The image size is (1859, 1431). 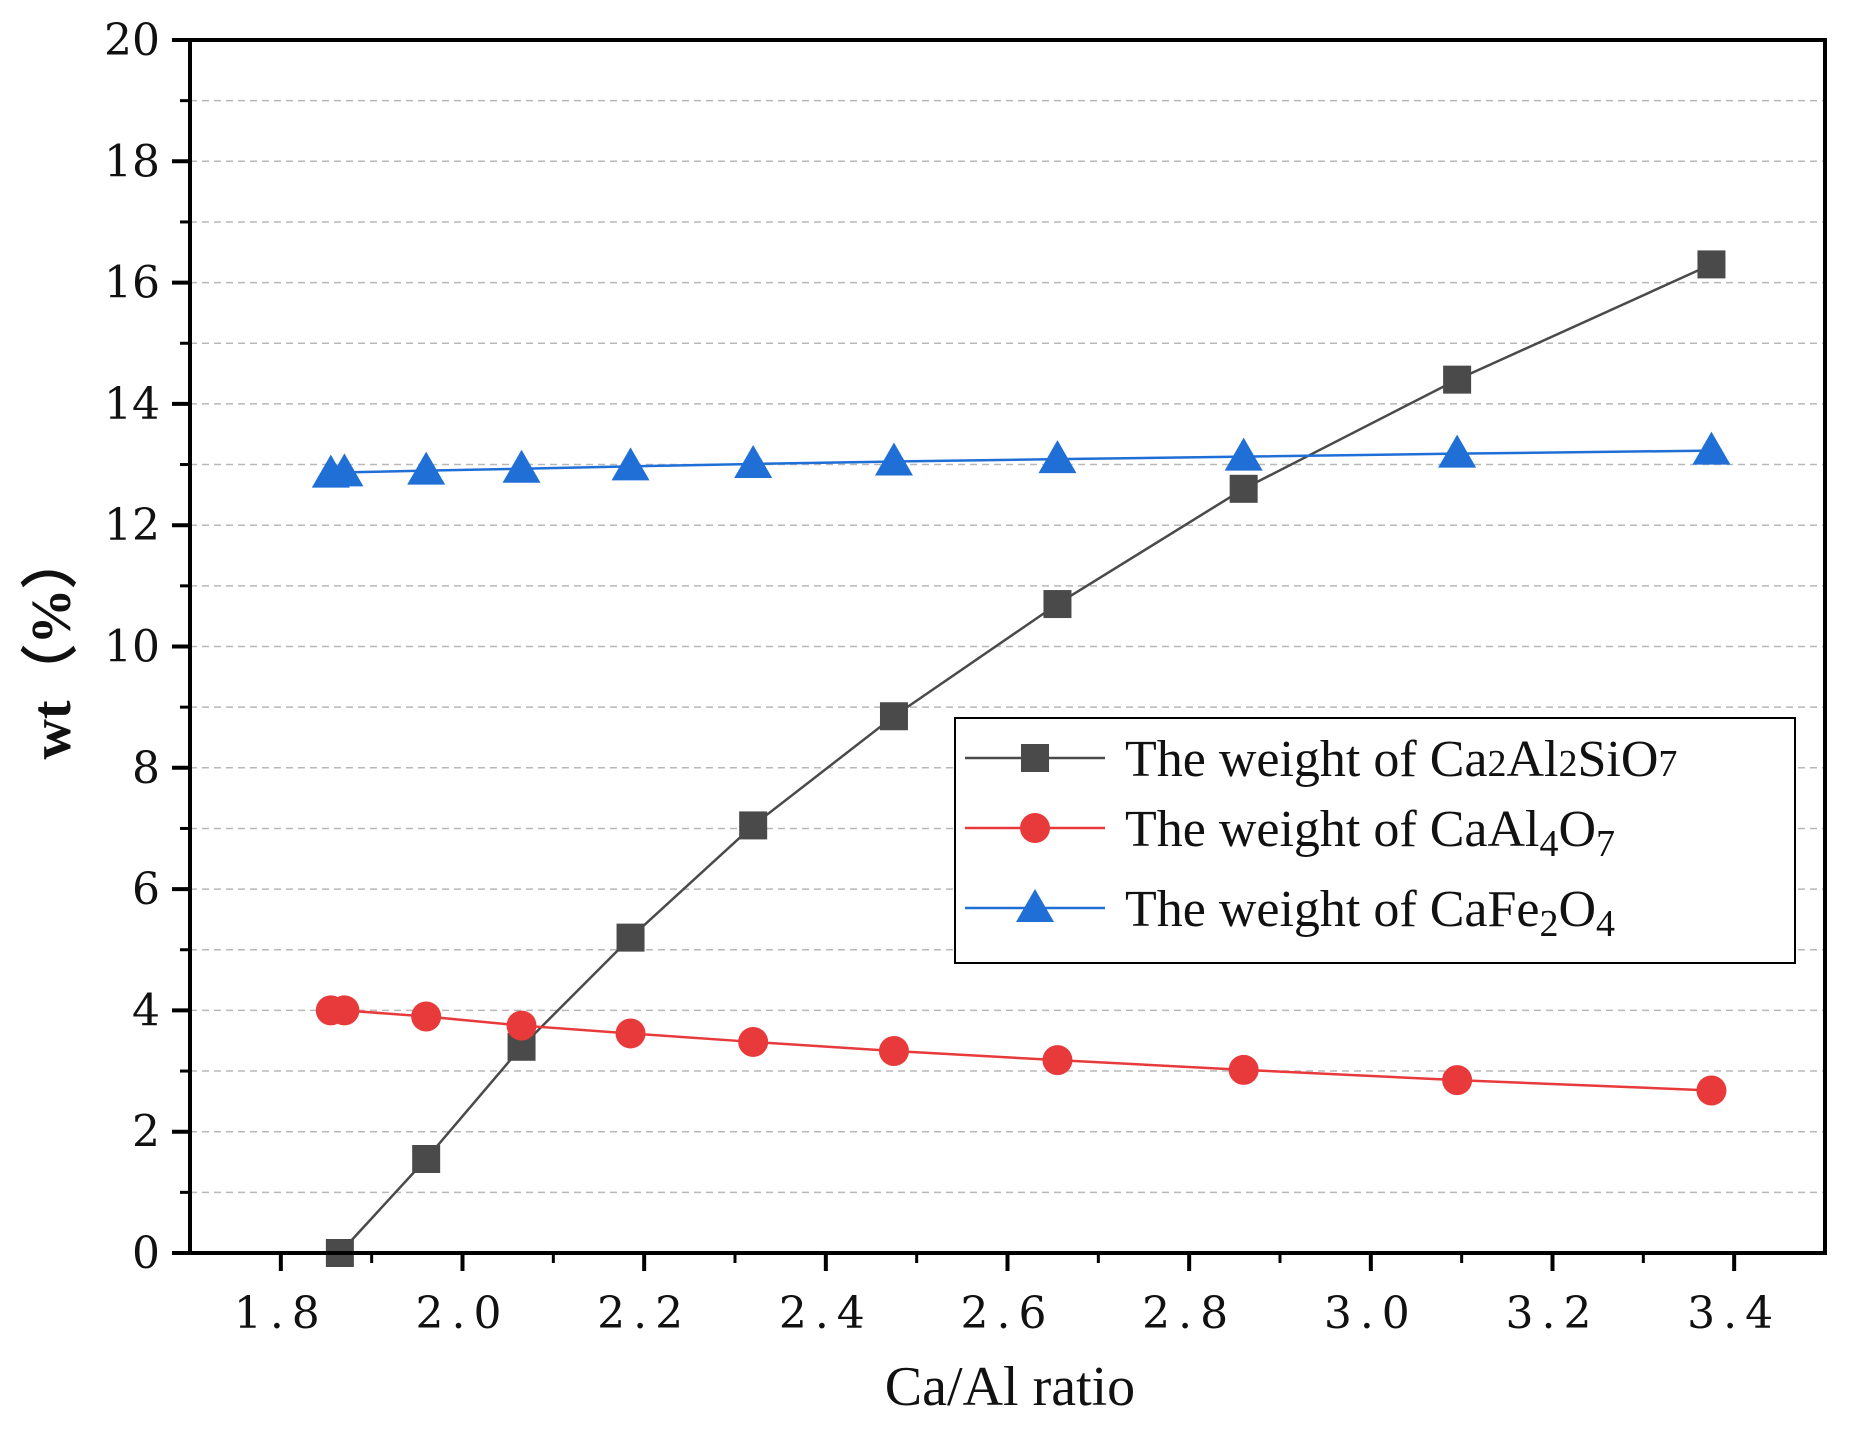 What do you see at coordinates (1008, 1313) in the screenshot?
I see `x-tick-label: 2.6` at bounding box center [1008, 1313].